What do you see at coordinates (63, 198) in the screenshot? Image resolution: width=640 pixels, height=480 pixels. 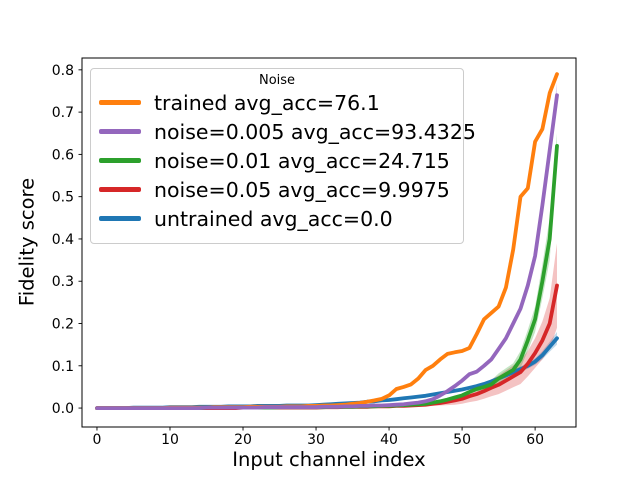 I see `y-tick-label: 0.5` at bounding box center [63, 198].